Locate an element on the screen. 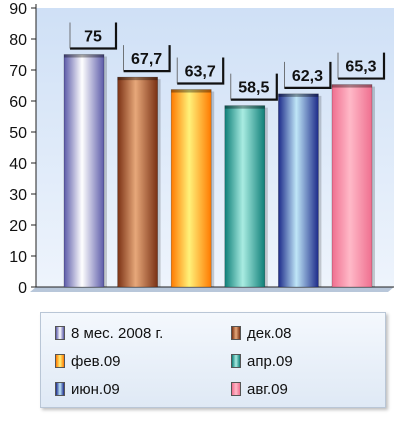 The width and height of the screenshot is (402, 421). y-tick-label: 60 is located at coordinates (18, 102).